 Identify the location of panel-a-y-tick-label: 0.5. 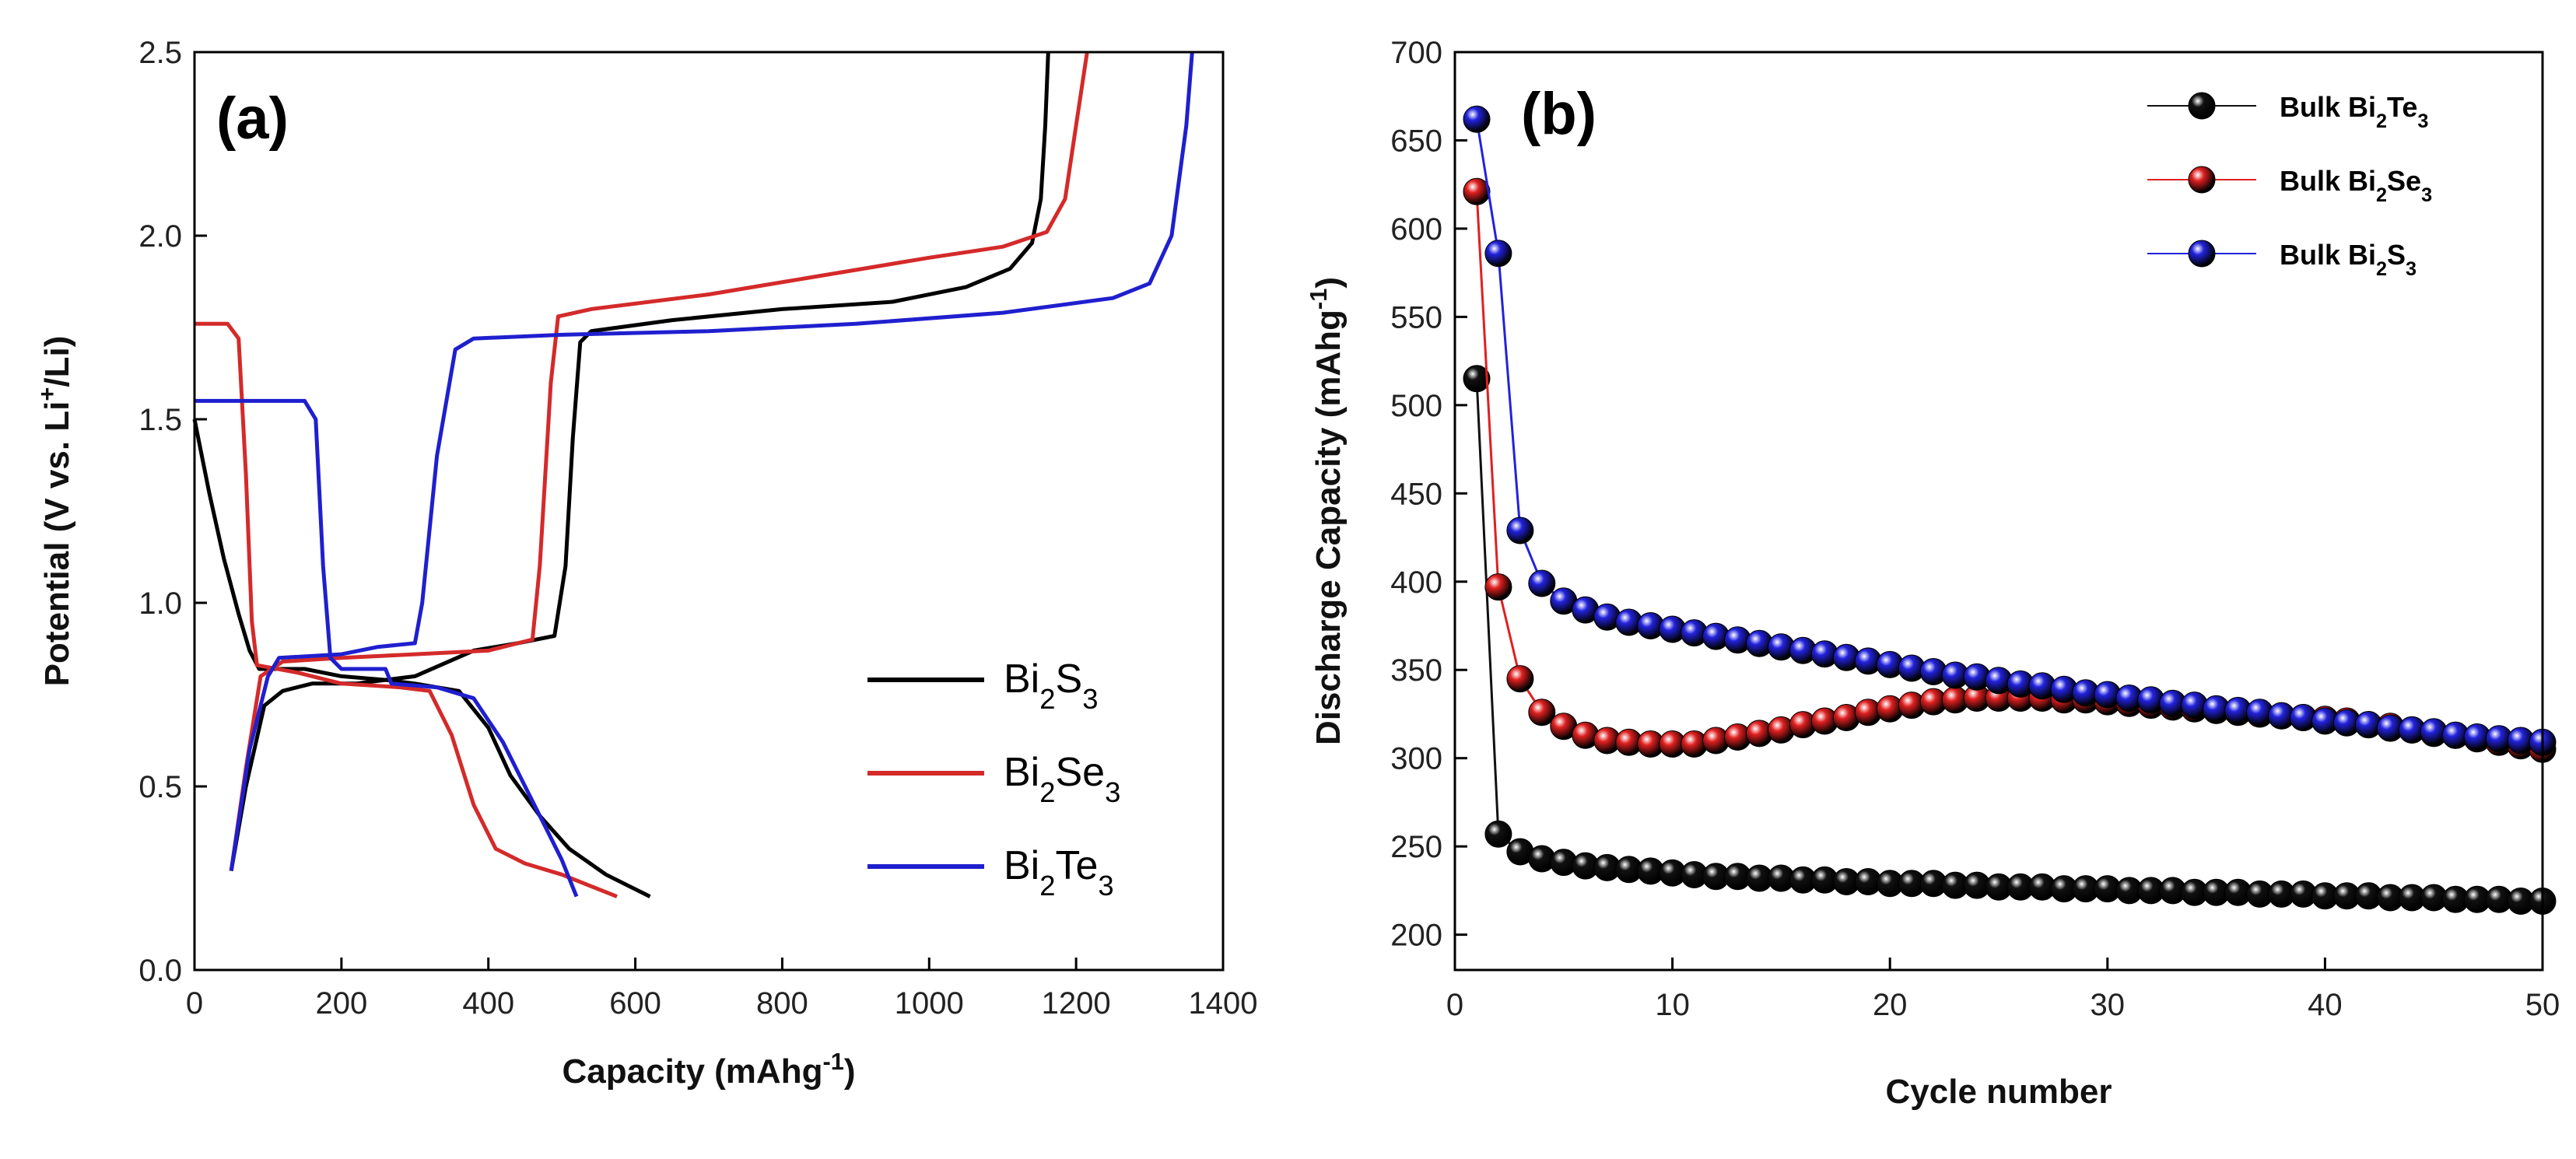
(160, 787).